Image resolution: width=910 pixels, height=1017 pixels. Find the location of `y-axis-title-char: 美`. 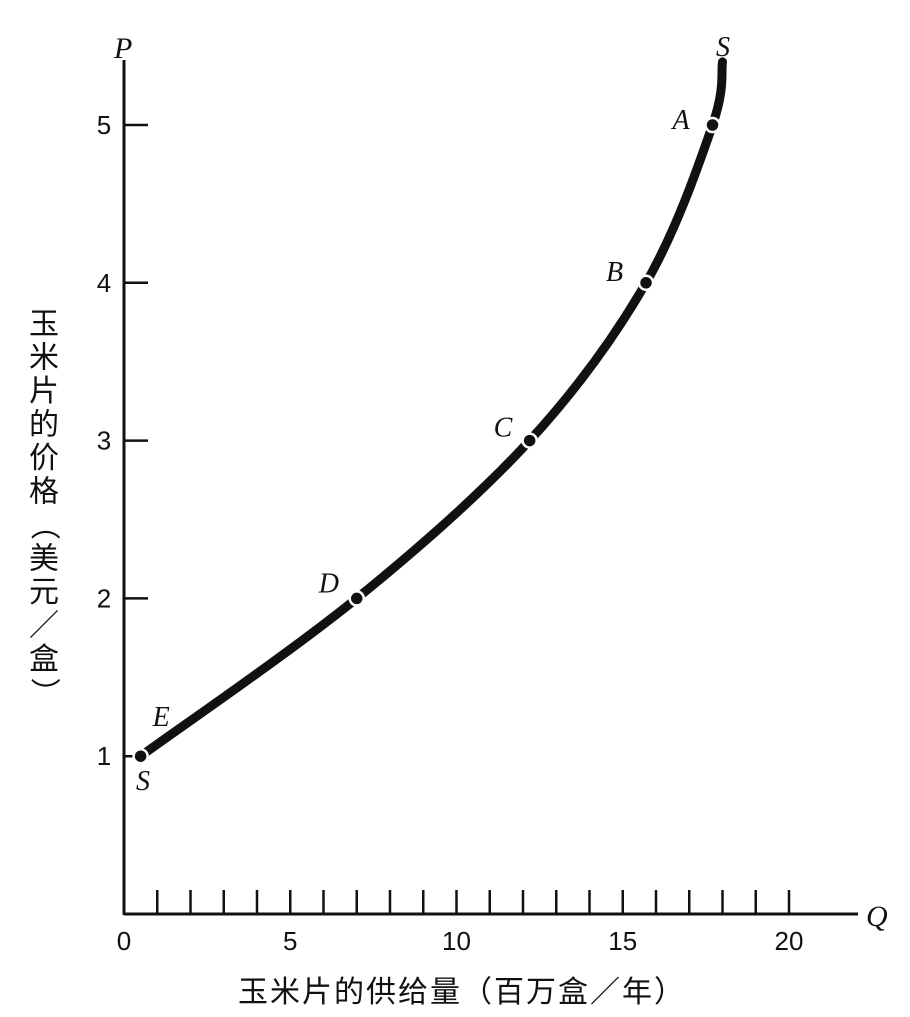

y-axis-title-char: 美 is located at coordinates (44, 559).